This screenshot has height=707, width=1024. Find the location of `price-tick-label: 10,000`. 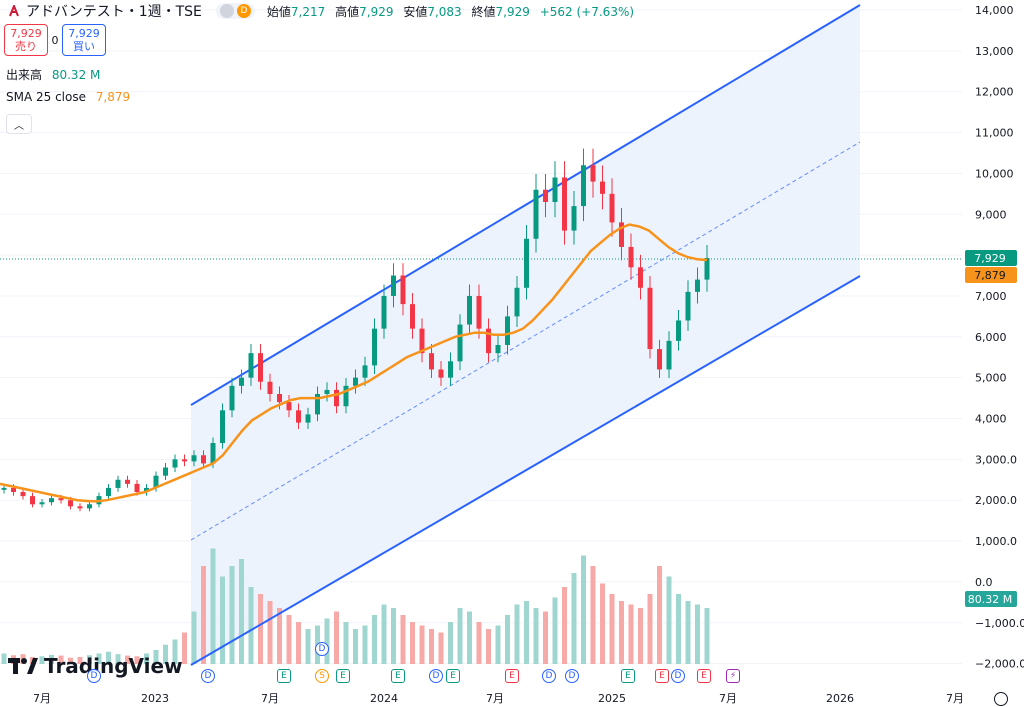

price-tick-label: 10,000 is located at coordinates (994, 173).